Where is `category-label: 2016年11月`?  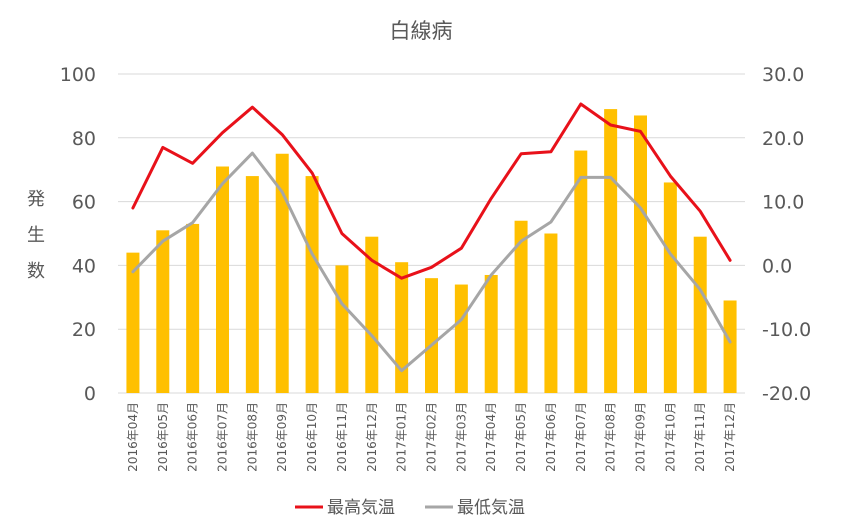
category-label: 2016年11月 is located at coordinates (342, 437).